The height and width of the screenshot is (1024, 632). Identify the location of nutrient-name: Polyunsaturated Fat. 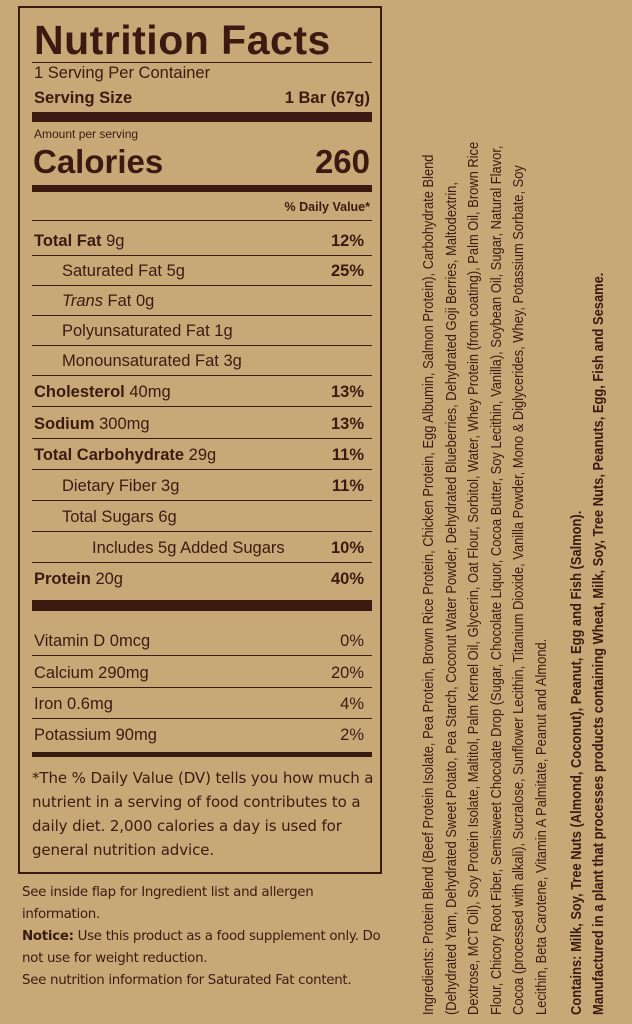
(136, 331).